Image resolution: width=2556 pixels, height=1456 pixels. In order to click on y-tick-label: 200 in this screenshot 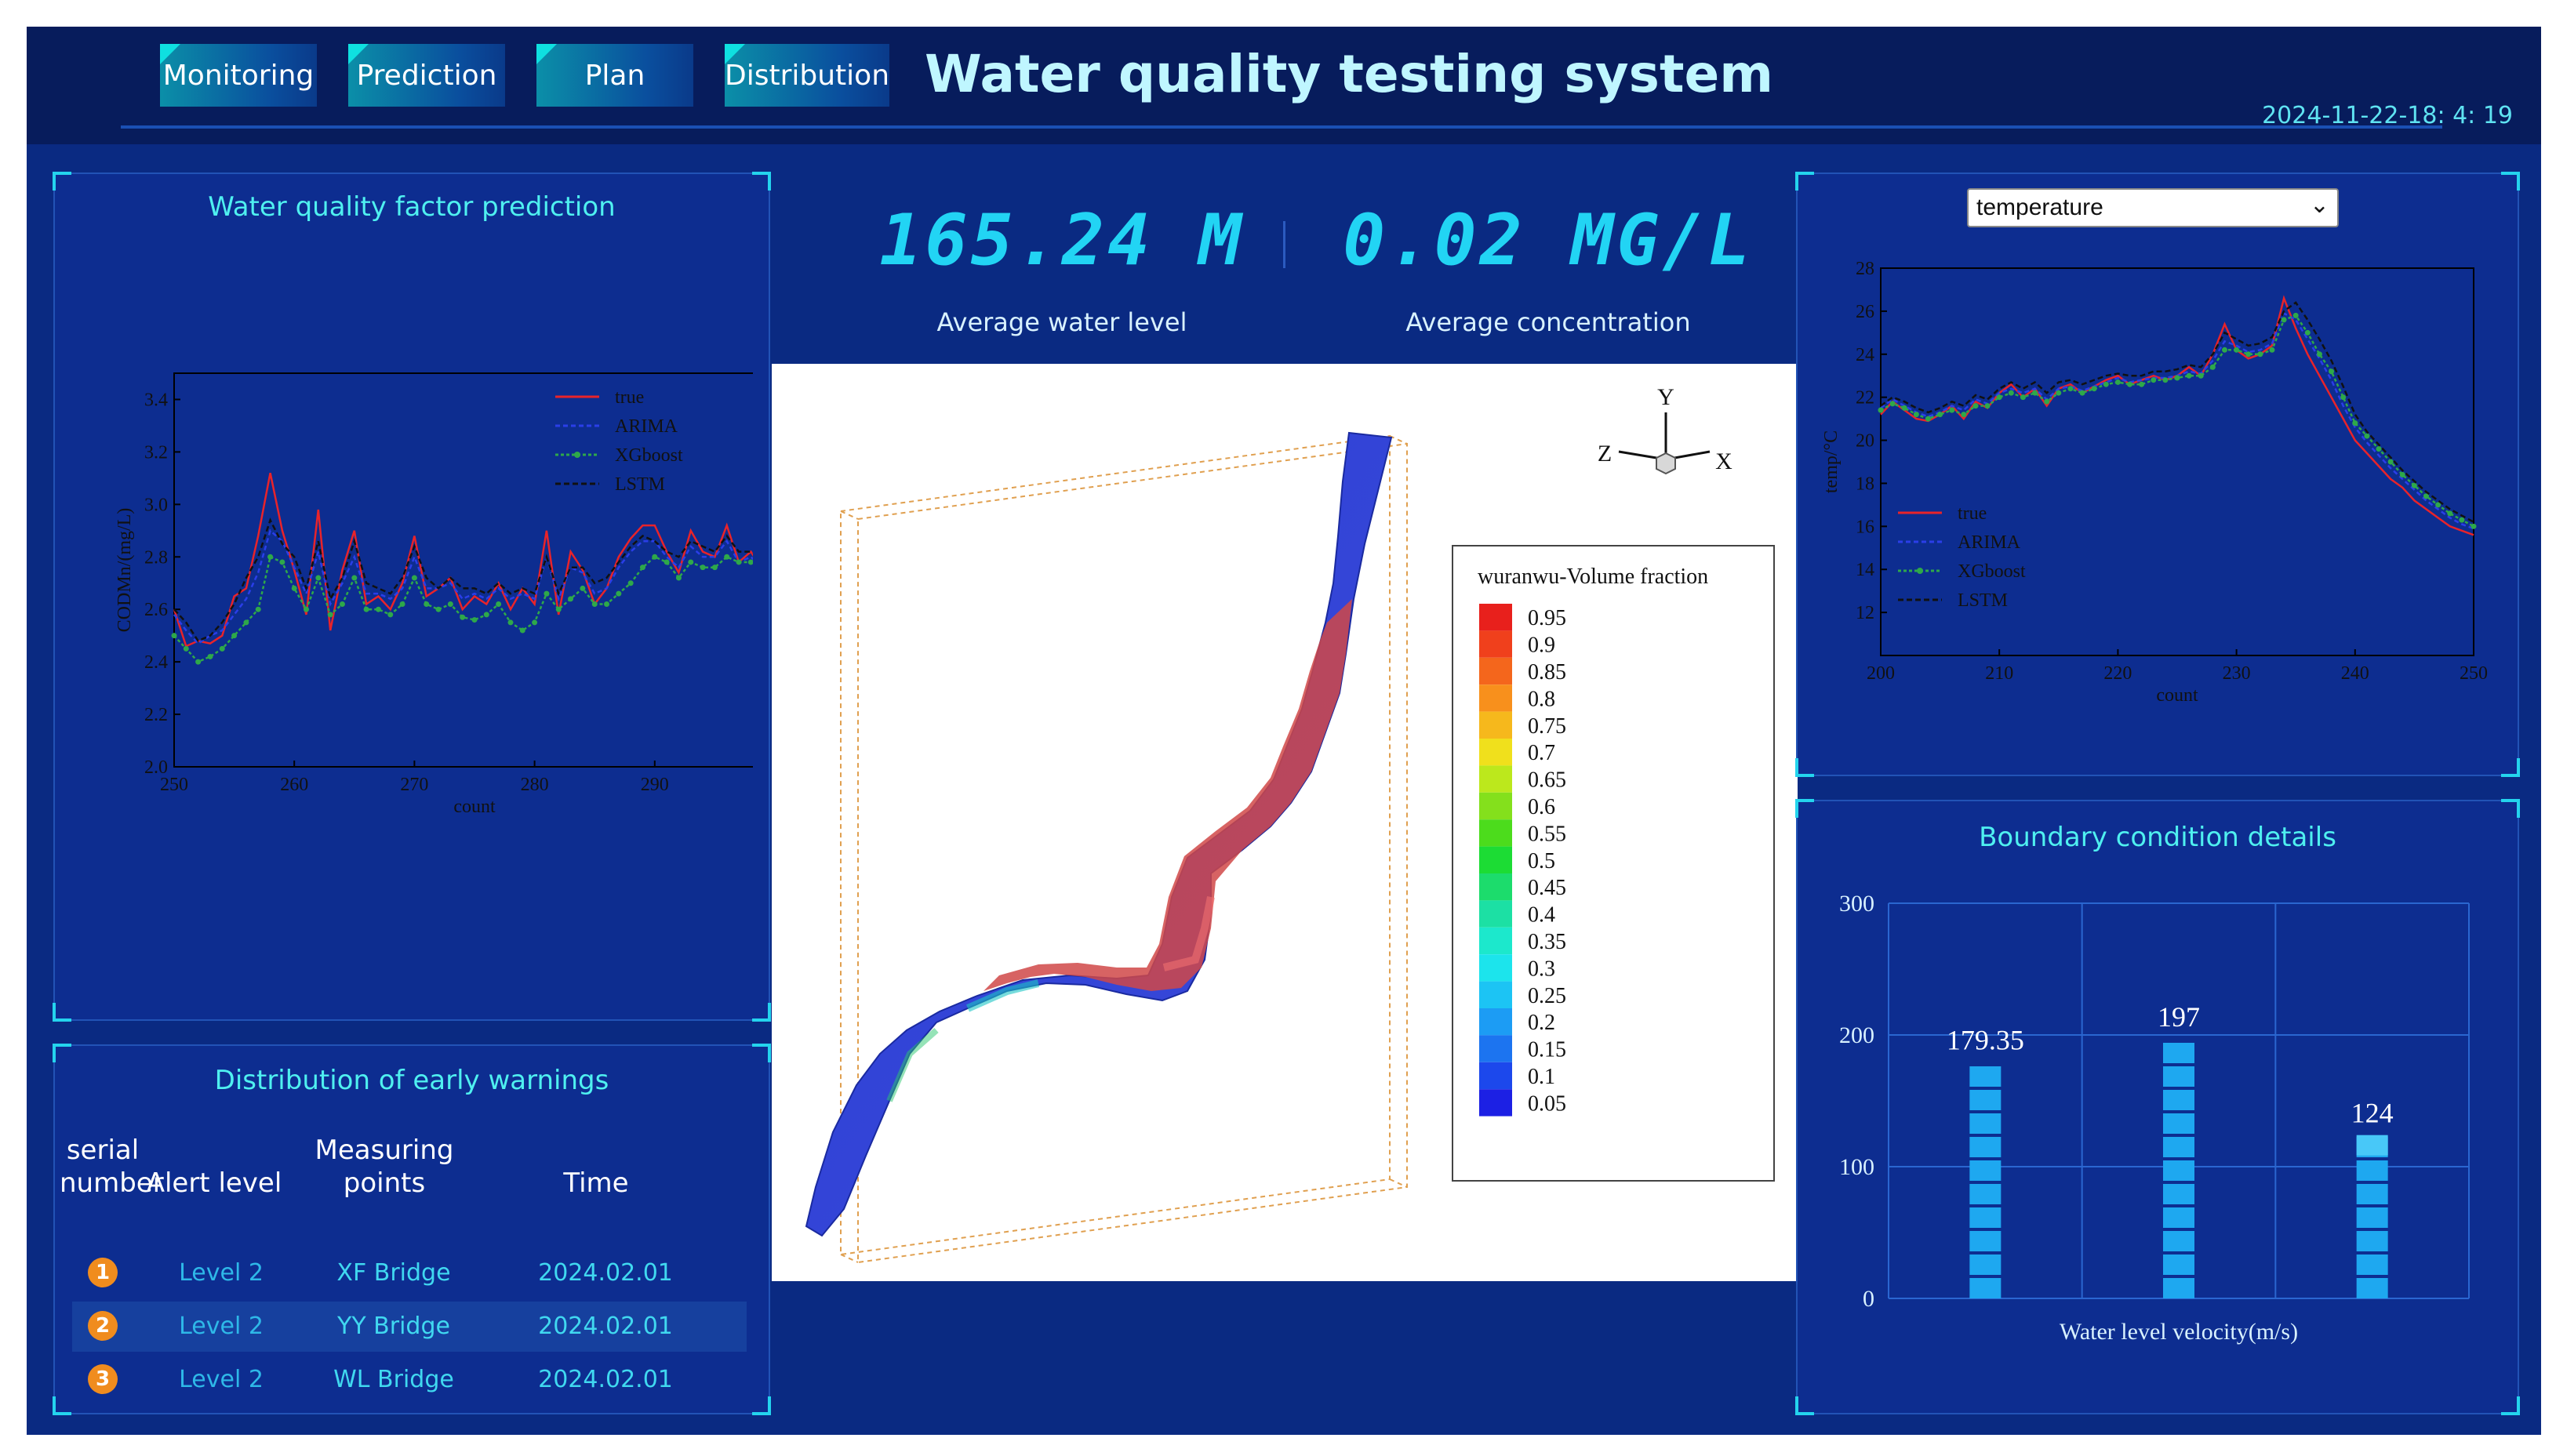, I will do `click(1856, 1035)`.